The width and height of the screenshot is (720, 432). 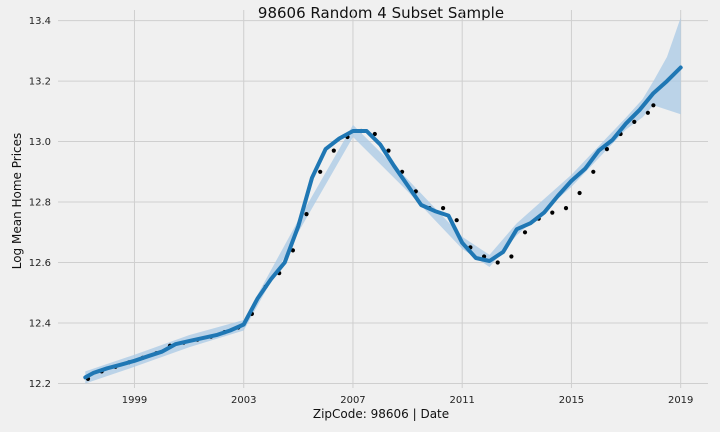 I want to click on y-tick-label: 12.8, so click(x=40, y=203).